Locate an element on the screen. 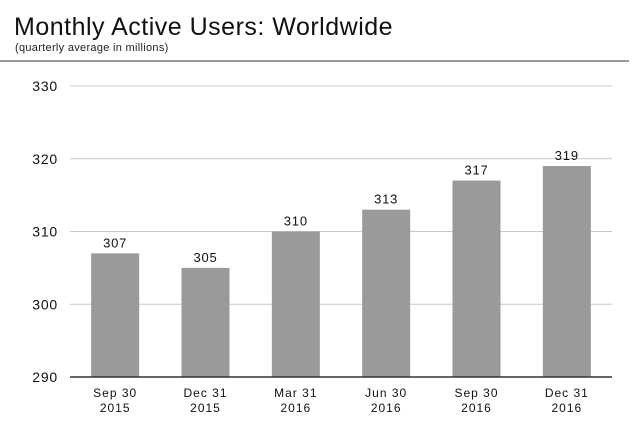 The width and height of the screenshot is (636, 433). y-tick-label: 330 is located at coordinates (45, 86).